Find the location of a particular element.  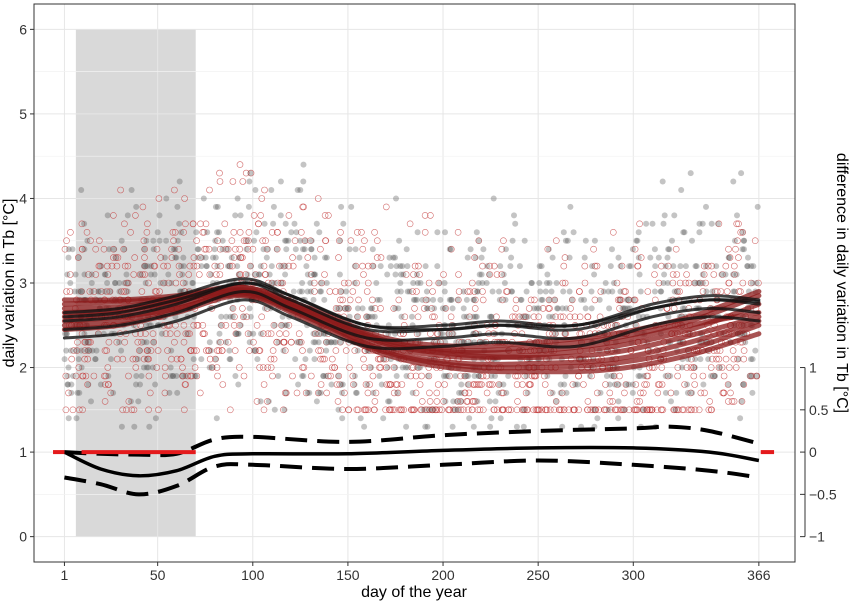

y2-tick-label: 1 is located at coordinates (813, 368).